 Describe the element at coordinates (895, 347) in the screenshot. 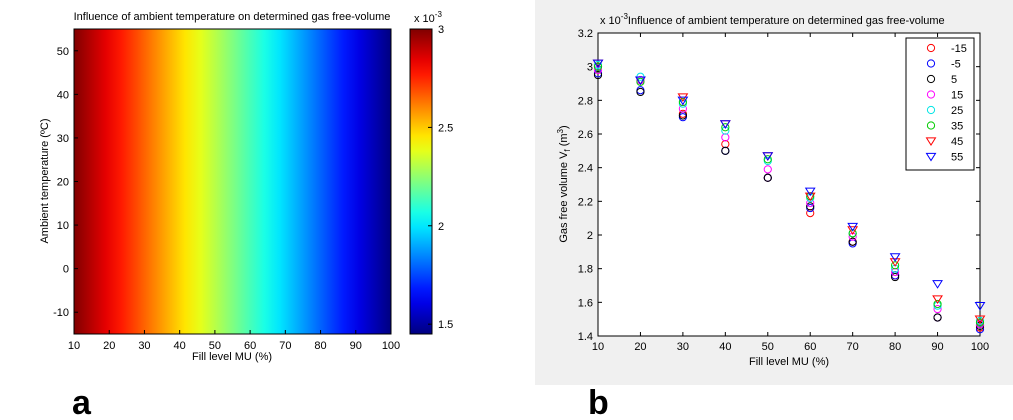

I see `scatter-x-tick-label: 80` at that location.